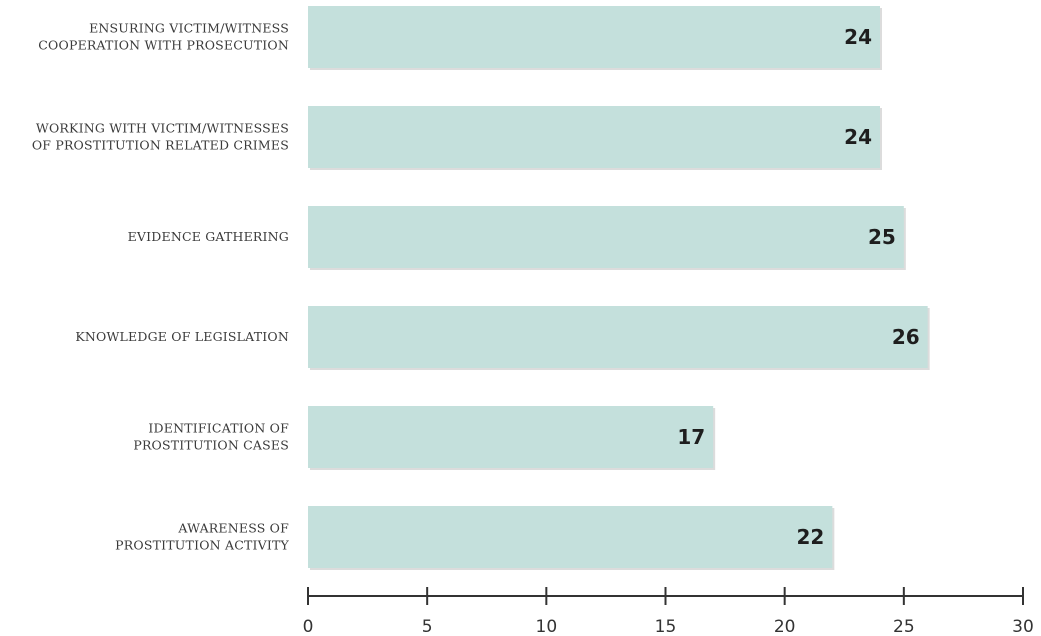  I want to click on category-label-3: EVIDENCE GATHERING, so click(208, 236).